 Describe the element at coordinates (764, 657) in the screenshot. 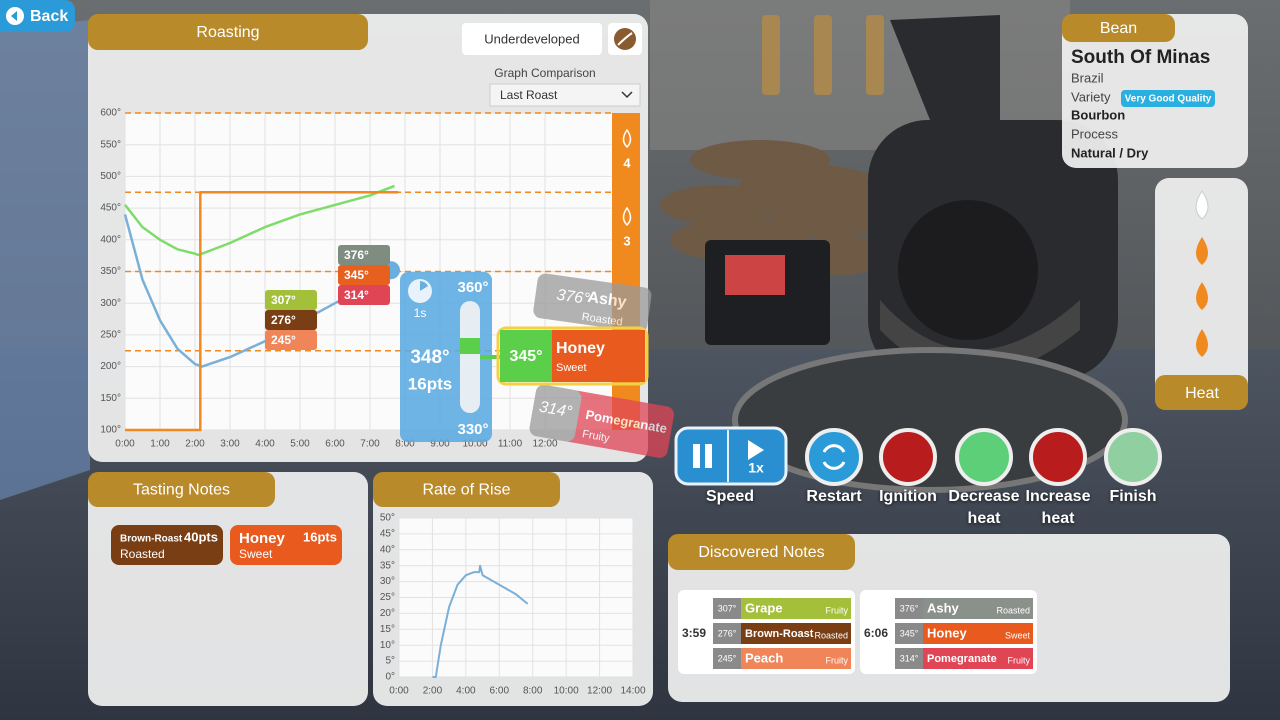

I see `note-name: Peach` at that location.